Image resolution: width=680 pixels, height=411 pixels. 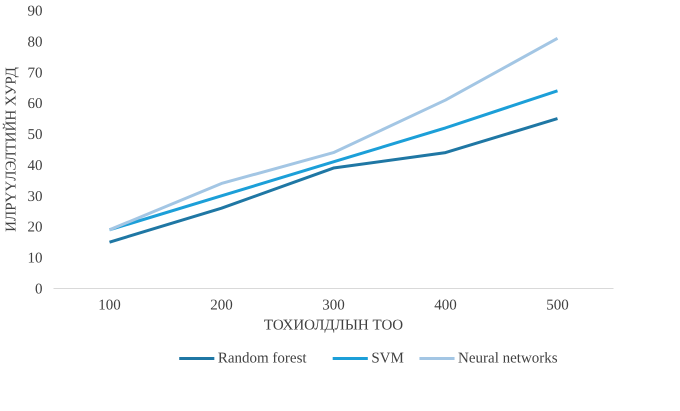 What do you see at coordinates (221, 306) in the screenshot?
I see `x-tick-label: 200` at bounding box center [221, 306].